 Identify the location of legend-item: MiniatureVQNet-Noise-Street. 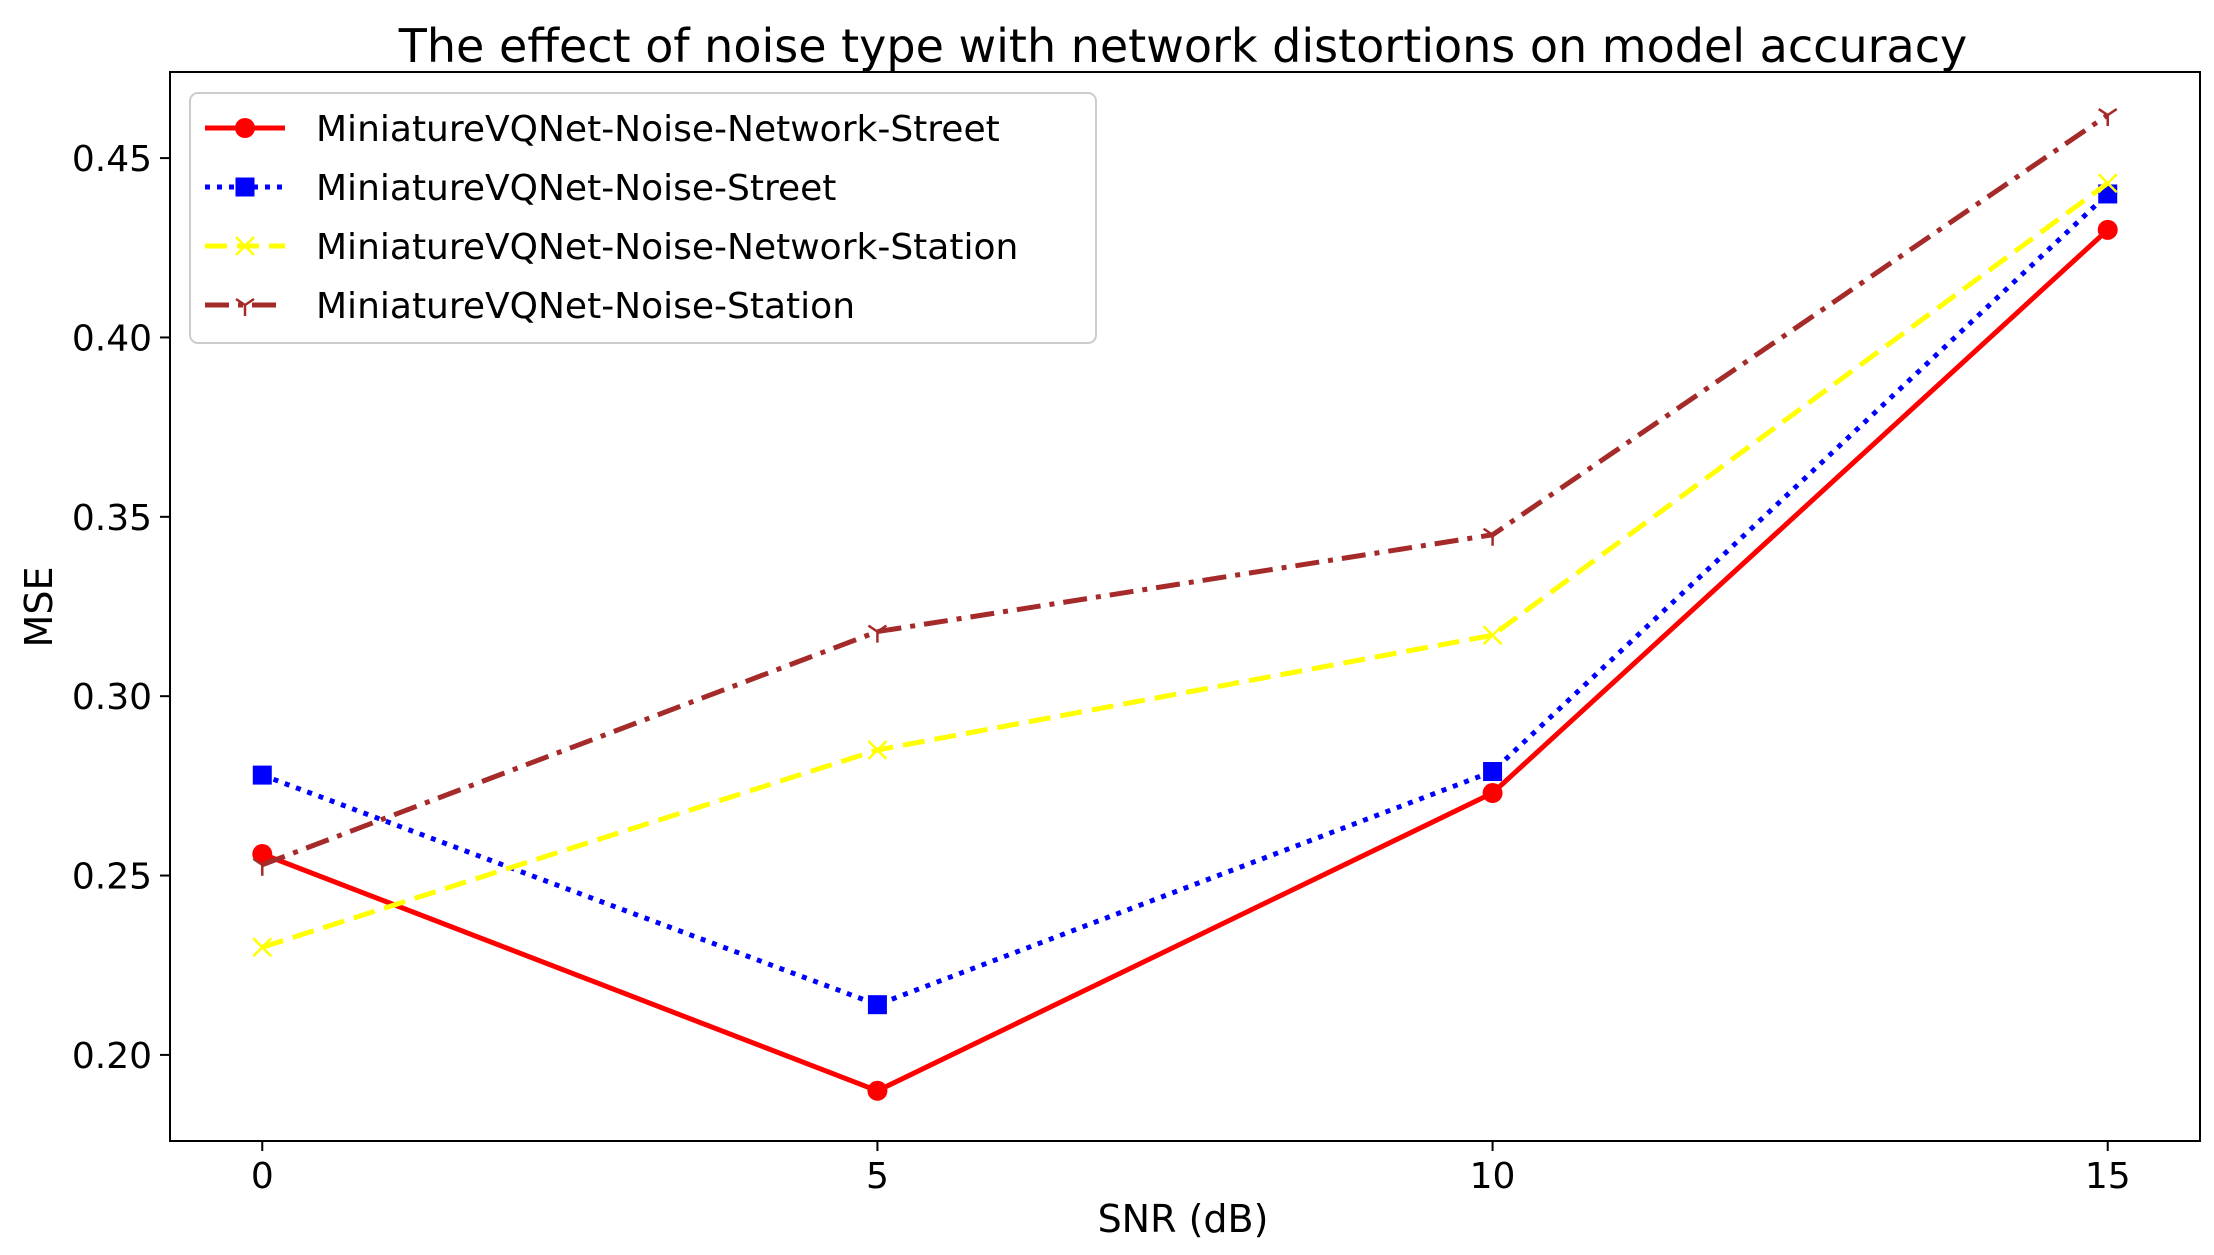
(520, 188).